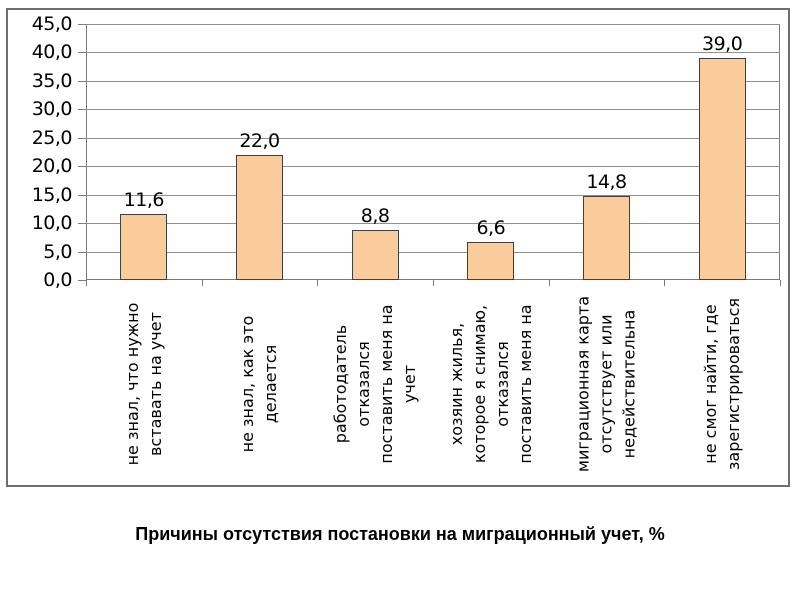  I want to click on bar-value-label: 6,6, so click(491, 228).